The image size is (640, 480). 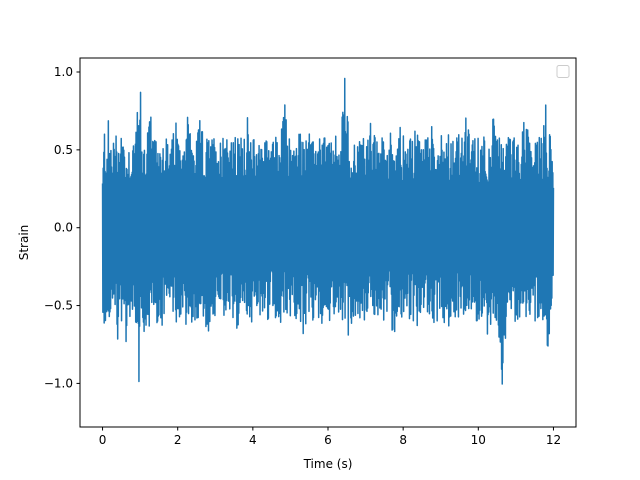 I want to click on y-axis-ticks: −1.0 −0.5 0.0 0.5 1.0, so click(x=62, y=227).